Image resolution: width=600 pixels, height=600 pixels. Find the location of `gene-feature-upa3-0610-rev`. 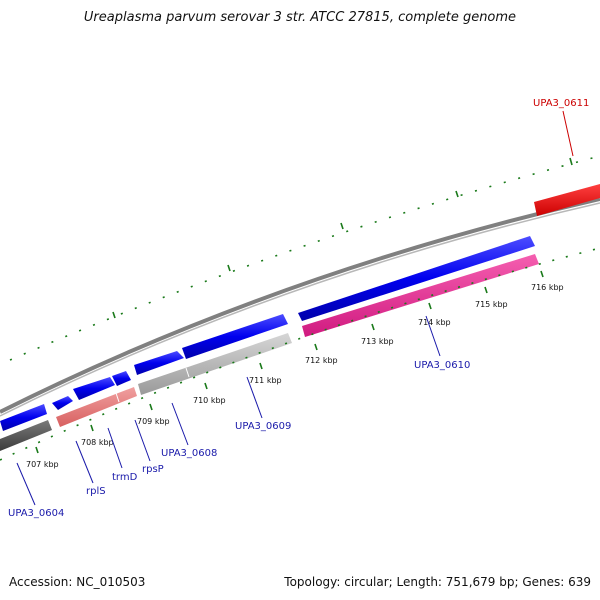

gene-feature-upa3-0610-rev is located at coordinates (420, 295).